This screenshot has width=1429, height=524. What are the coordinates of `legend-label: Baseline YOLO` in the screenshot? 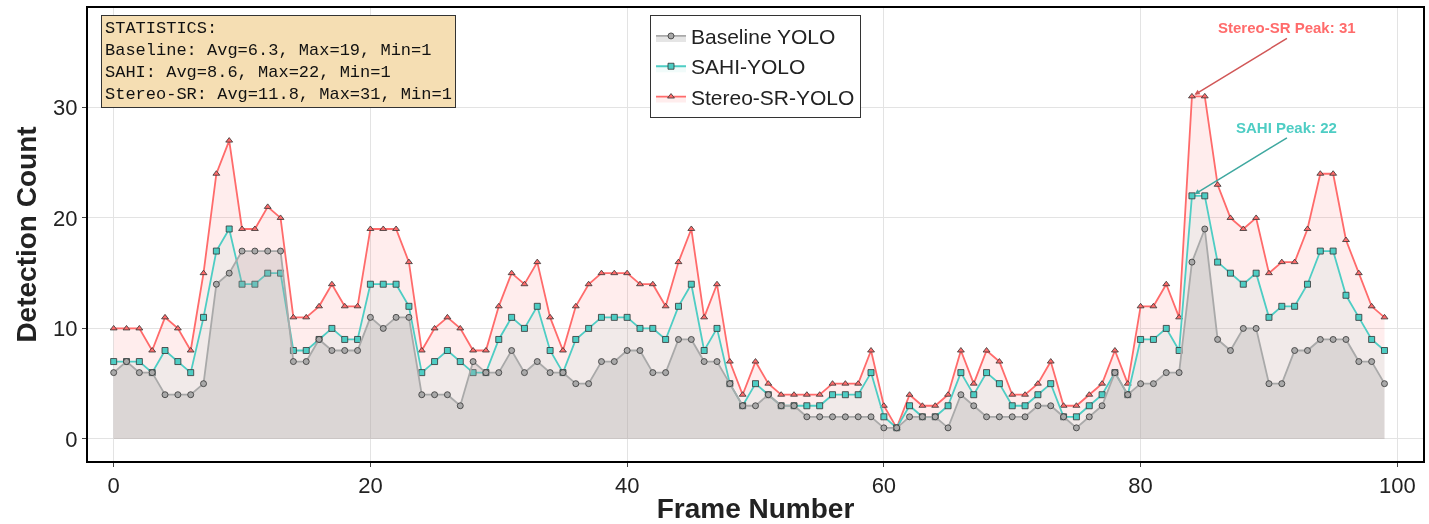 It's located at (763, 37).